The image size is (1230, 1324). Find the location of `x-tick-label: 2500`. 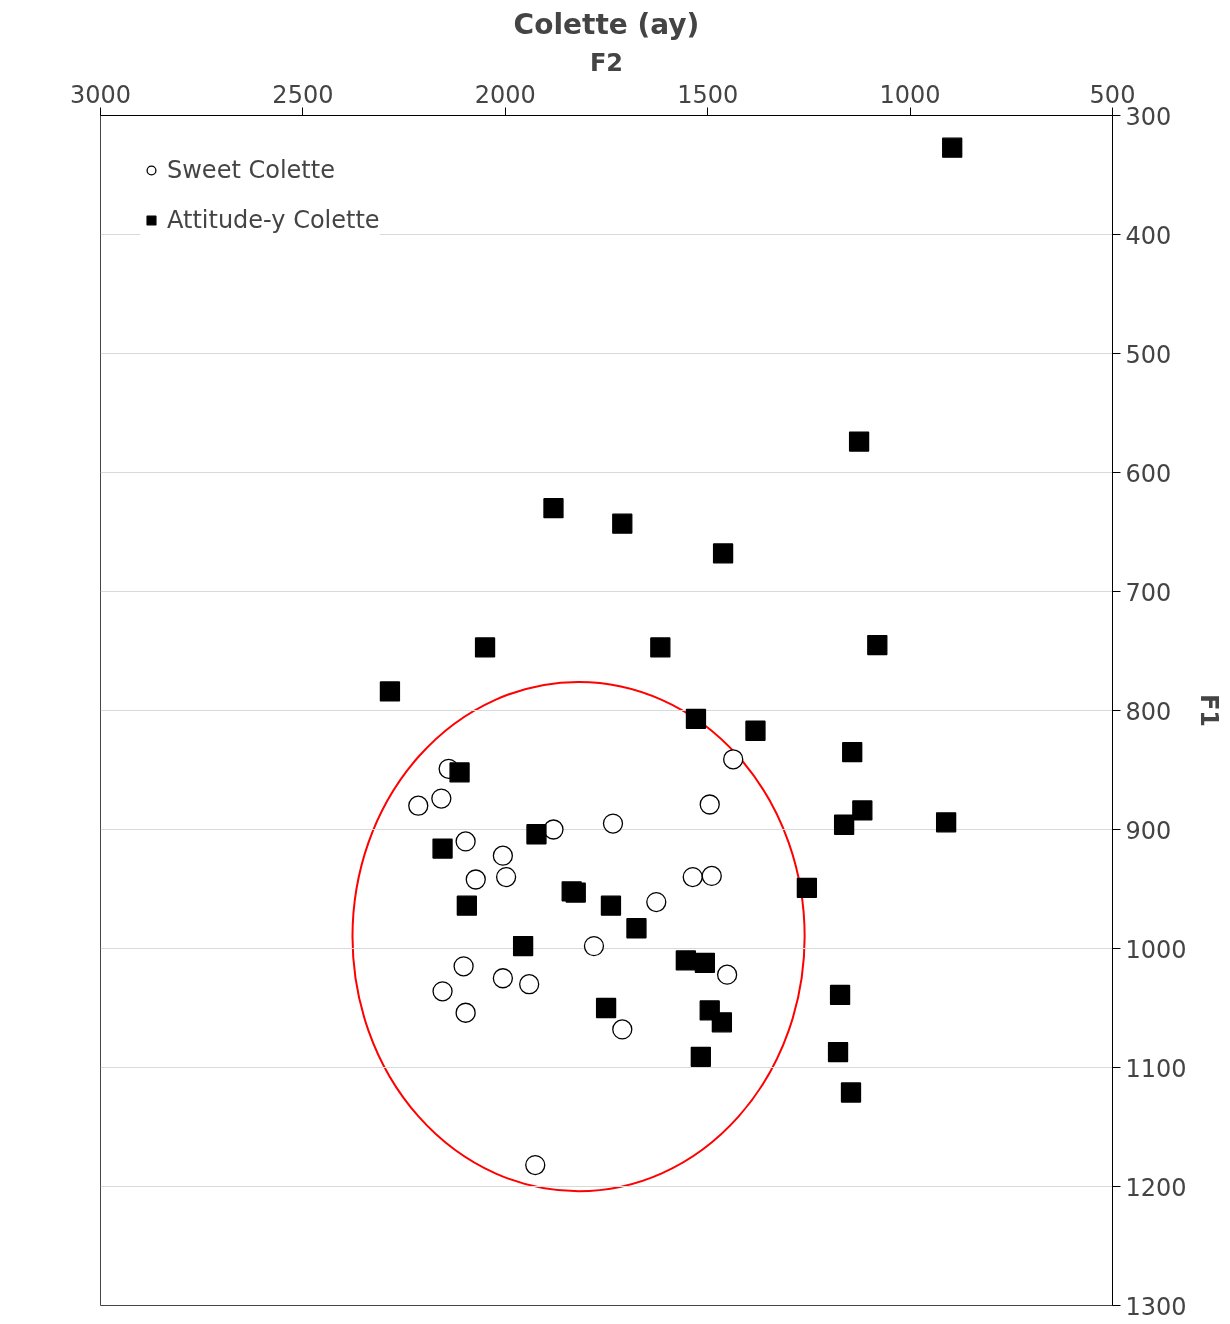

x-tick-label: 2500 is located at coordinates (303, 94).